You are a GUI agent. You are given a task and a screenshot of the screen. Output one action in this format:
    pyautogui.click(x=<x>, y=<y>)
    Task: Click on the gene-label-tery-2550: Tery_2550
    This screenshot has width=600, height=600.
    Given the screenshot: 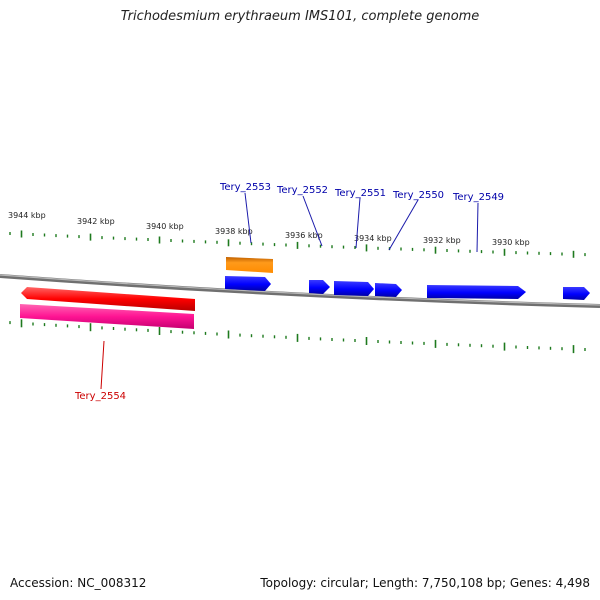 What is the action you would take?
    pyautogui.click(x=418, y=195)
    